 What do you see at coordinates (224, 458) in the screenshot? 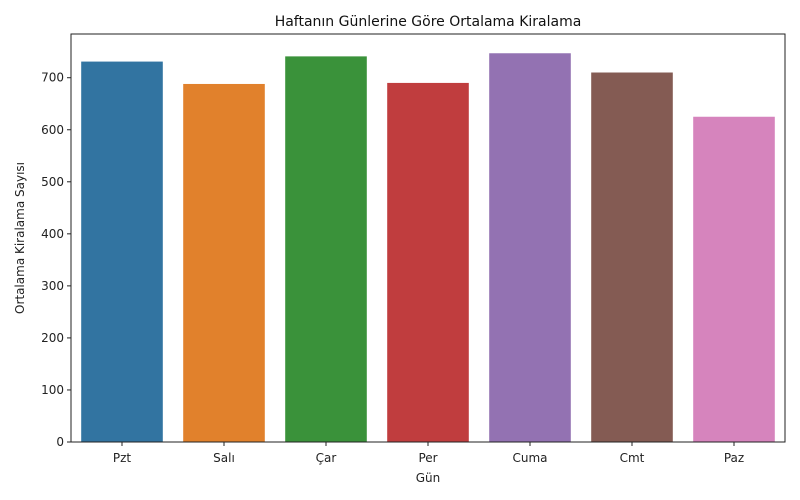
I see `x-tick-label-1: Salı` at bounding box center [224, 458].